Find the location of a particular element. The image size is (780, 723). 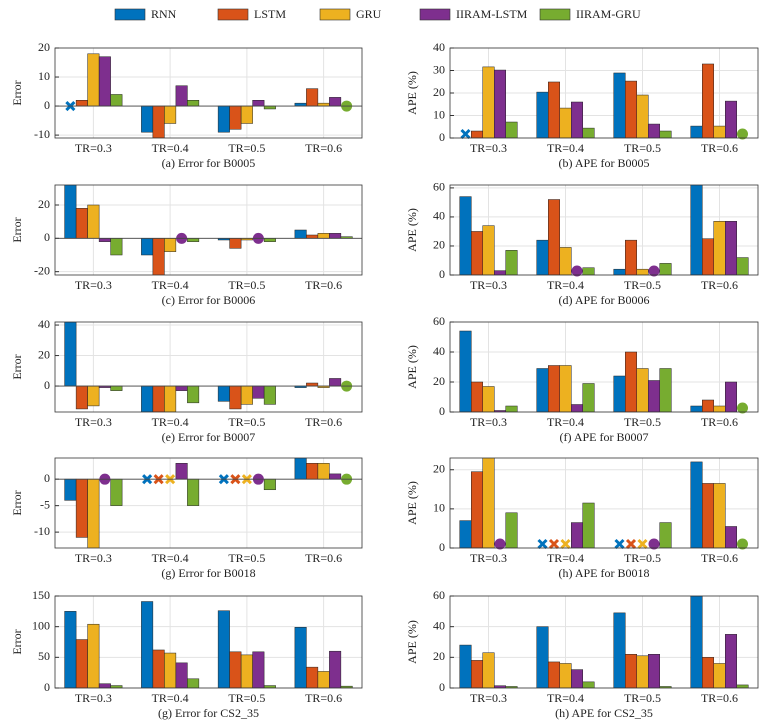

legend-label: LSTM is located at coordinates (270, 14).